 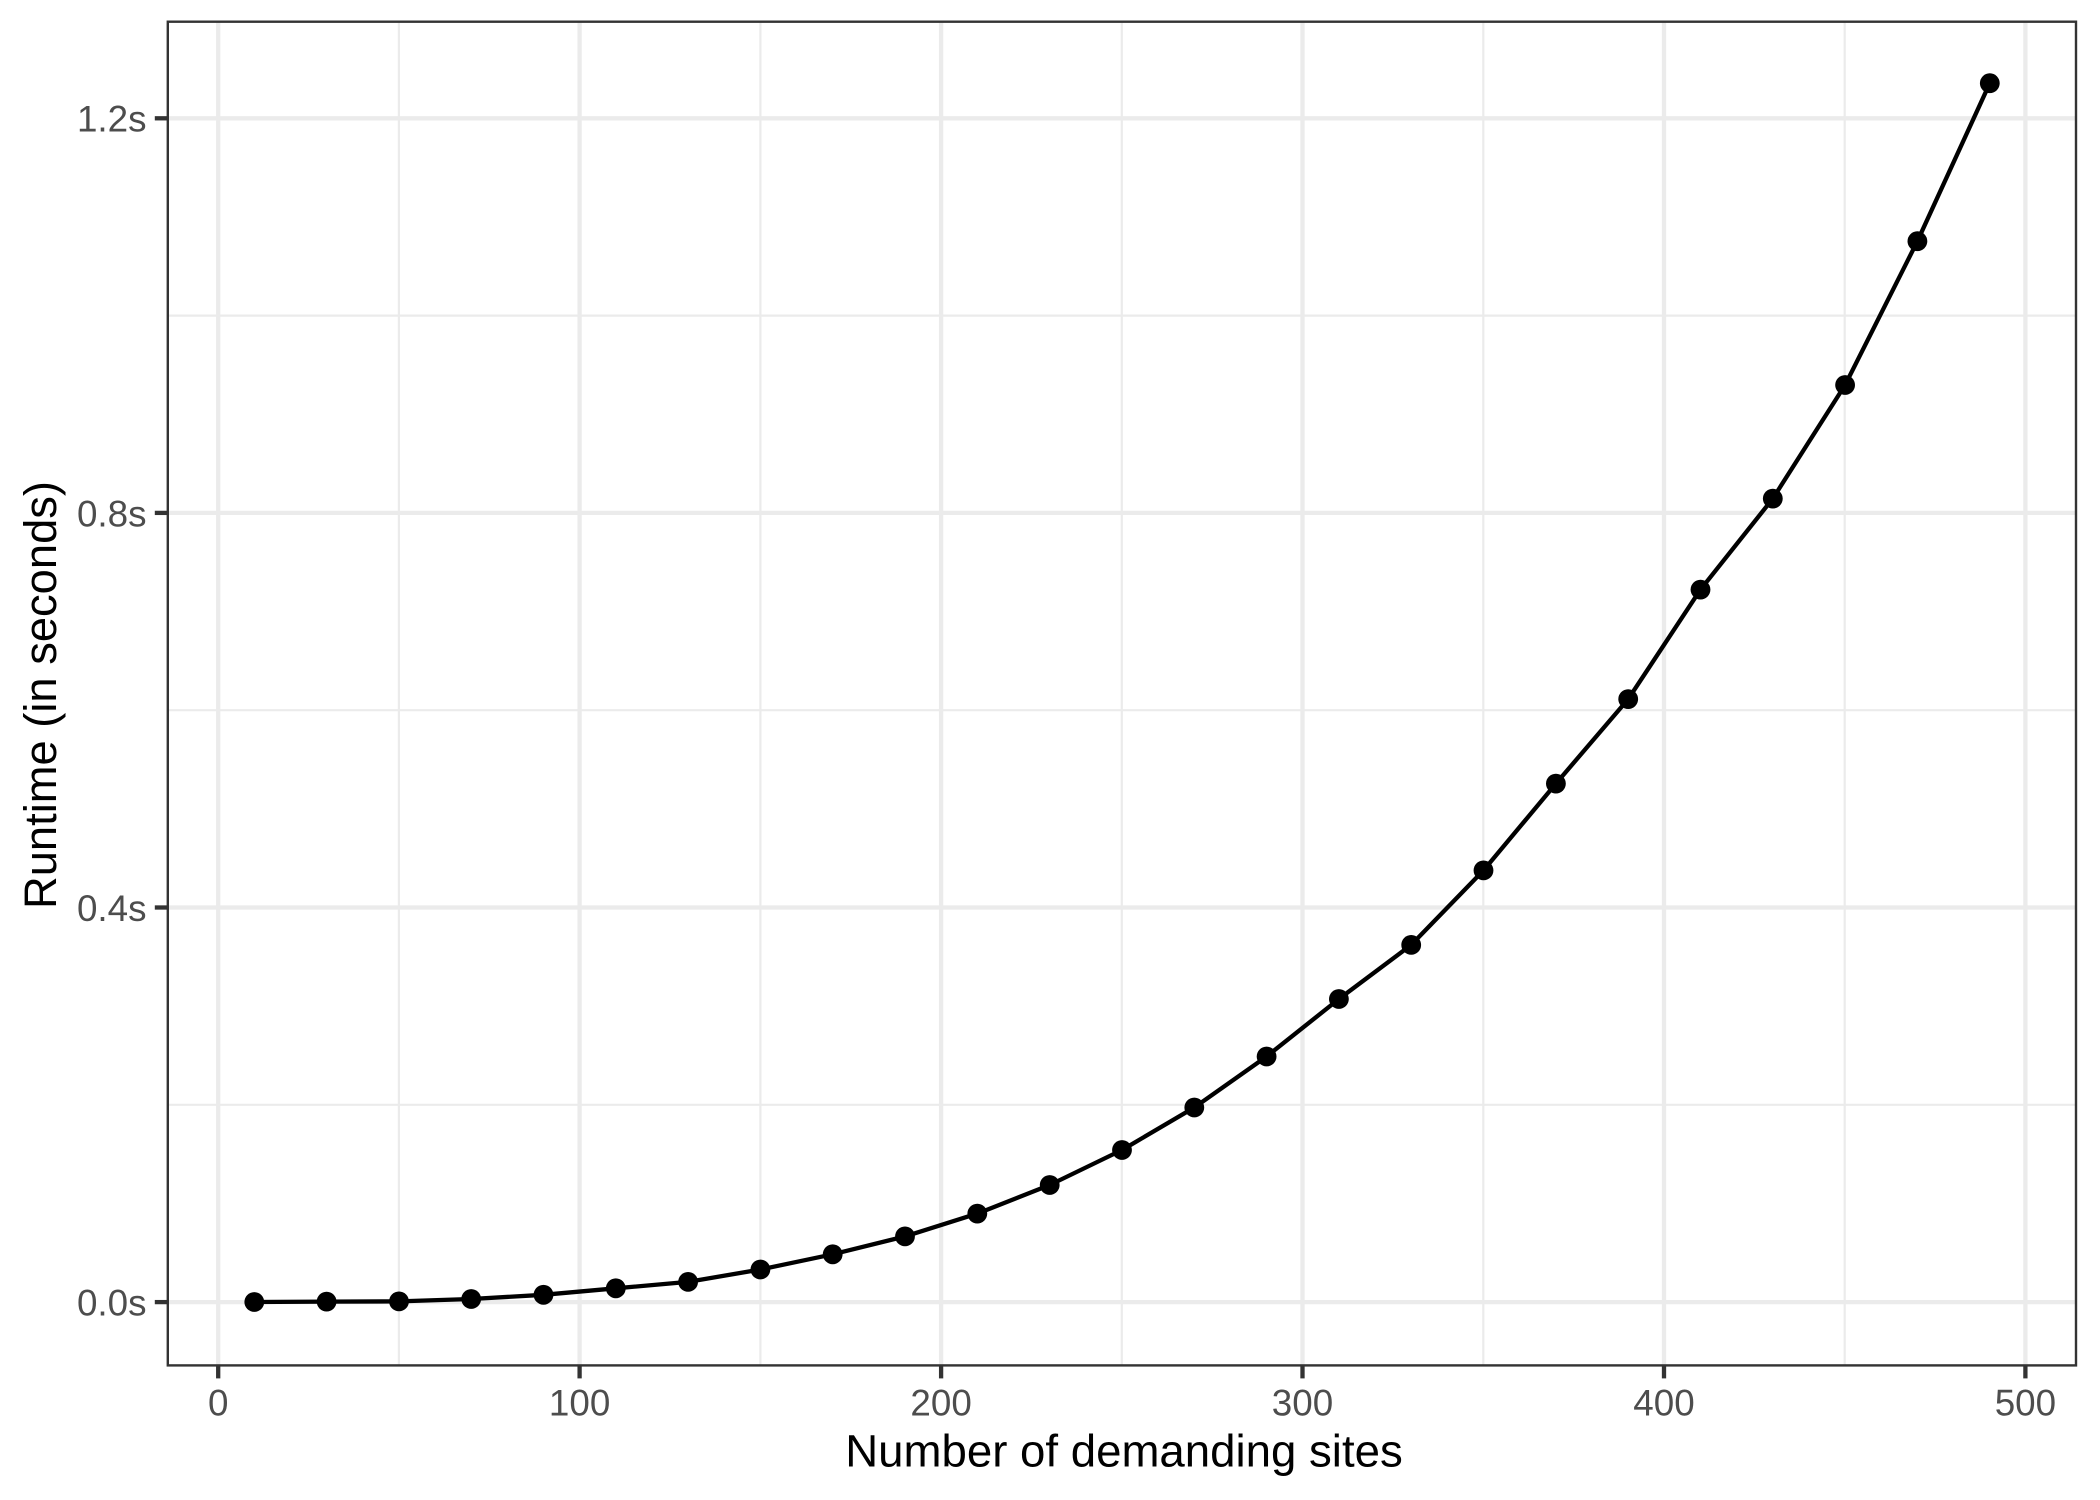 I want to click on svg-text: 1.2s, so click(x=112, y=119).